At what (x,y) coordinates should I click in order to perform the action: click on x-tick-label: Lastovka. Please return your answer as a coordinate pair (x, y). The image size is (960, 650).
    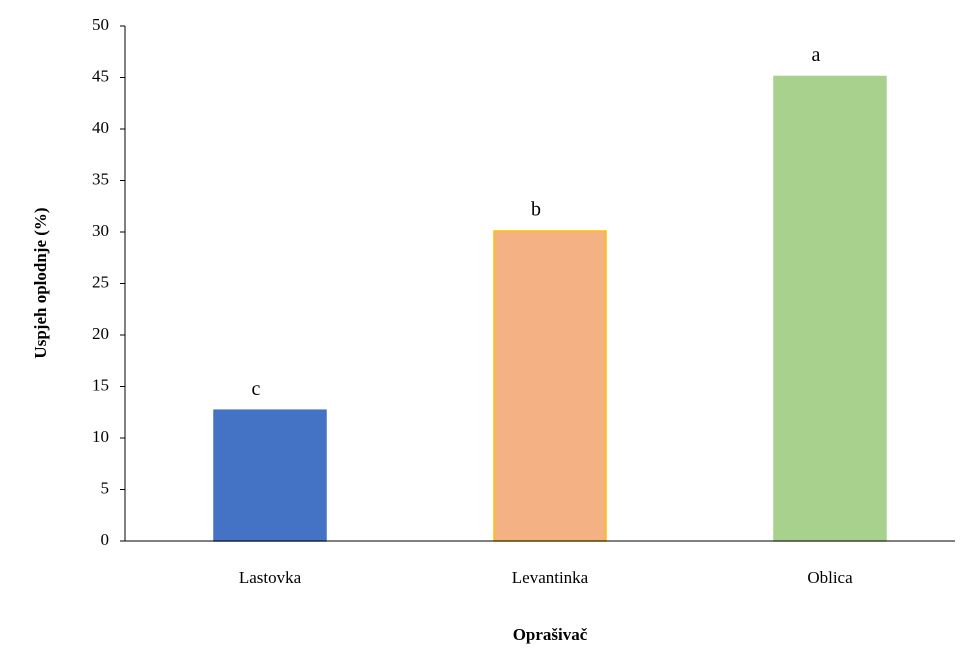
    Looking at the image, I should click on (270, 577).